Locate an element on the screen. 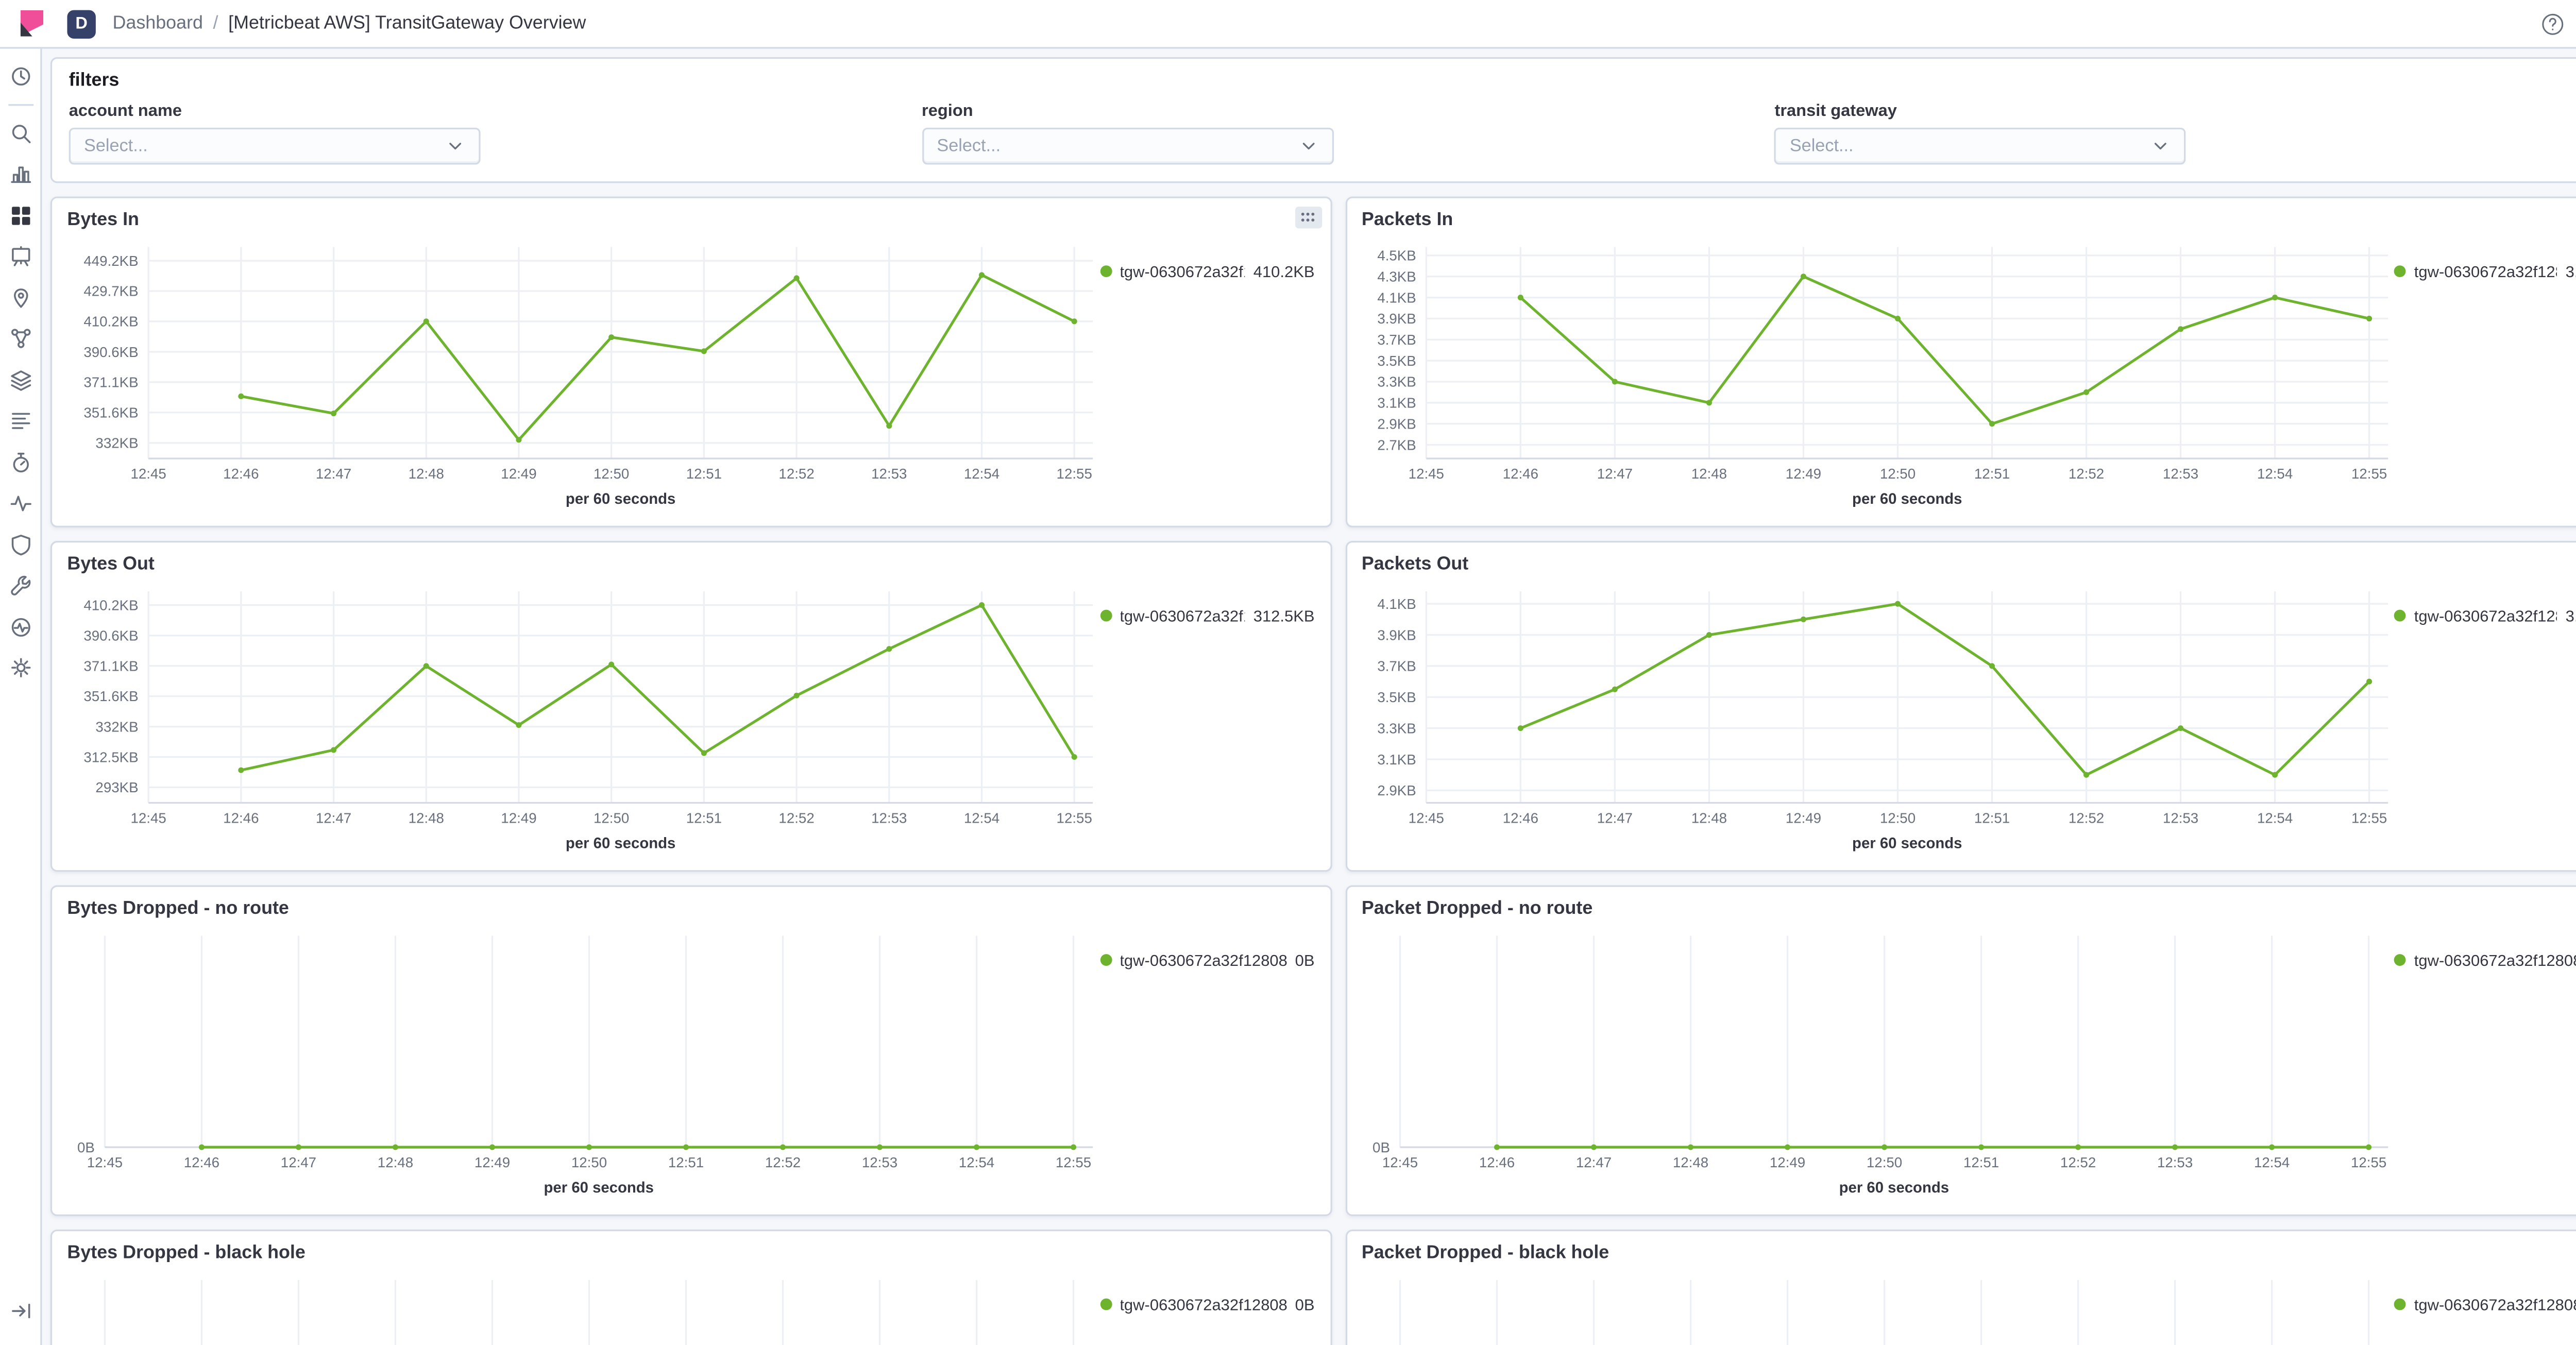  svg-text: 12:53 is located at coordinates (2174, 1162).